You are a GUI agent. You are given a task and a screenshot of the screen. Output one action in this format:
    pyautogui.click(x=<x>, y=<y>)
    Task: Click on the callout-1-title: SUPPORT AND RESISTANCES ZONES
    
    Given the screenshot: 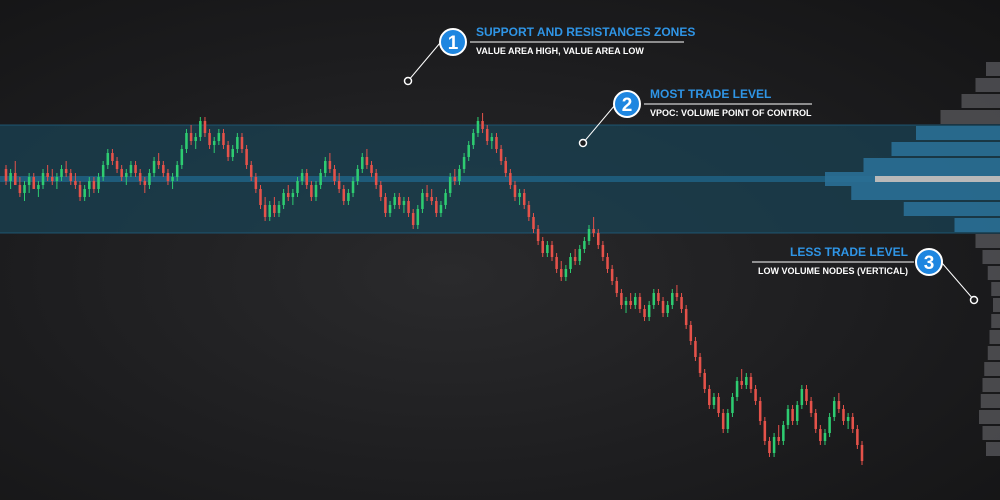 What is the action you would take?
    pyautogui.click(x=585, y=32)
    